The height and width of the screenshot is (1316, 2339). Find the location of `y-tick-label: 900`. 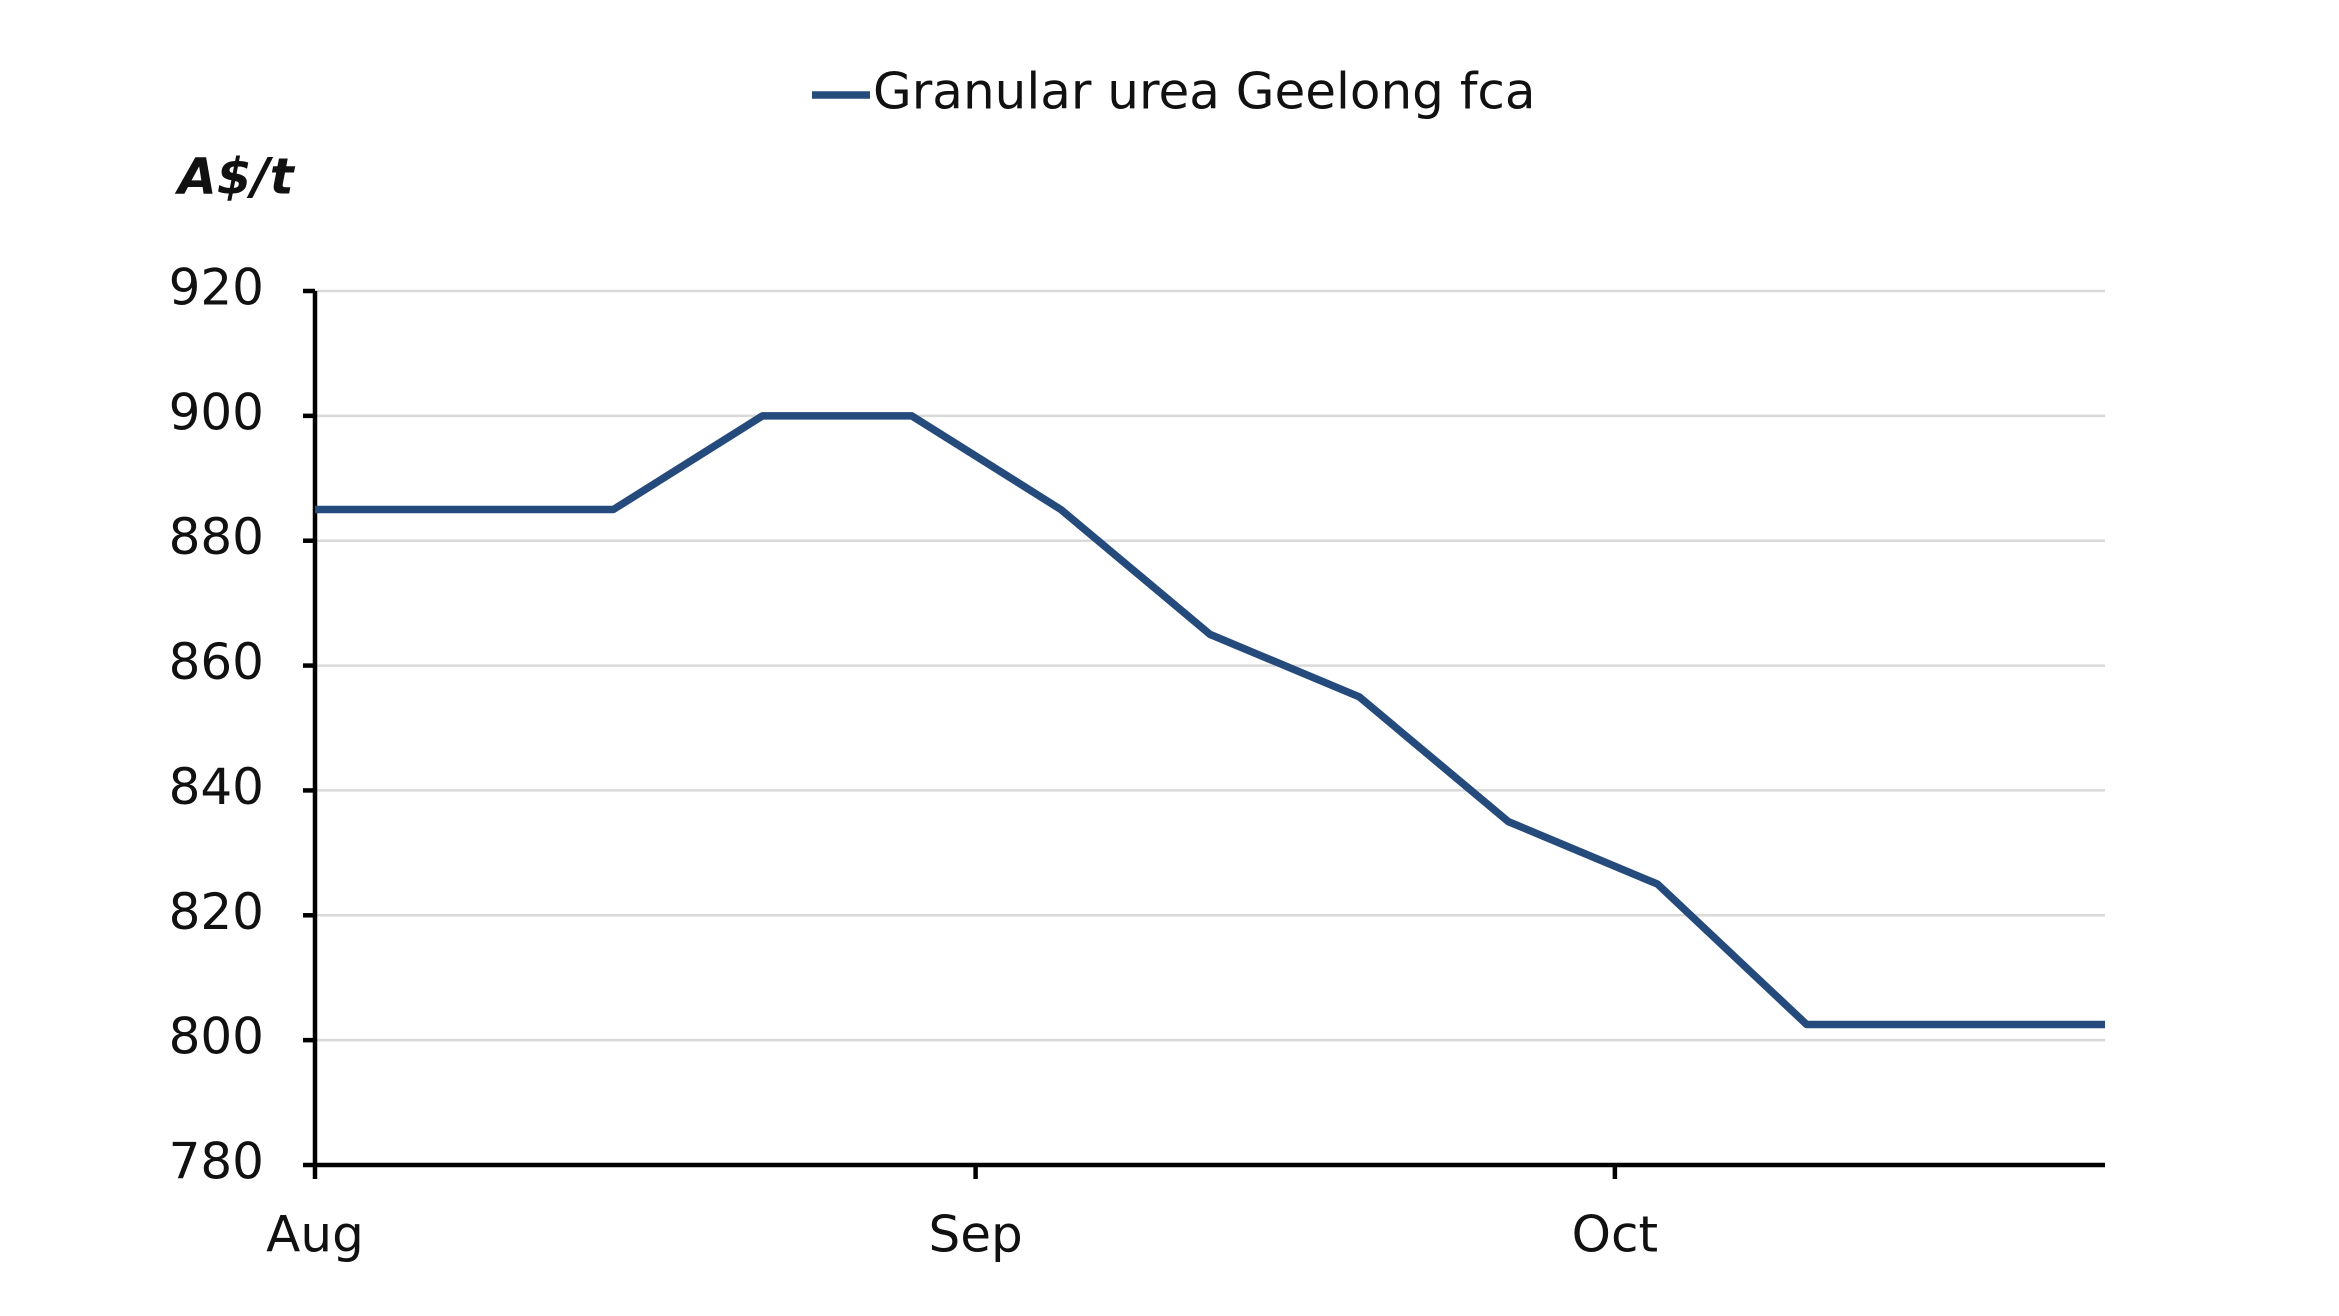

y-tick-label: 900 is located at coordinates (216, 412).